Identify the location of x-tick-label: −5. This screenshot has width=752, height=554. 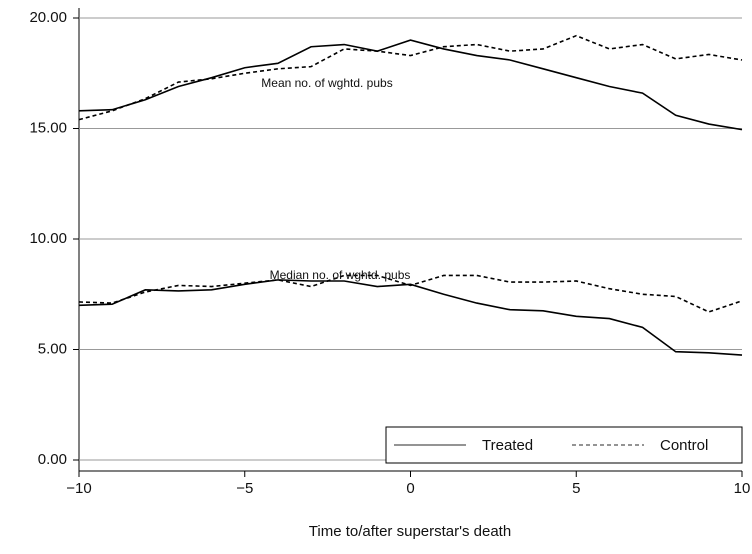
(244, 488).